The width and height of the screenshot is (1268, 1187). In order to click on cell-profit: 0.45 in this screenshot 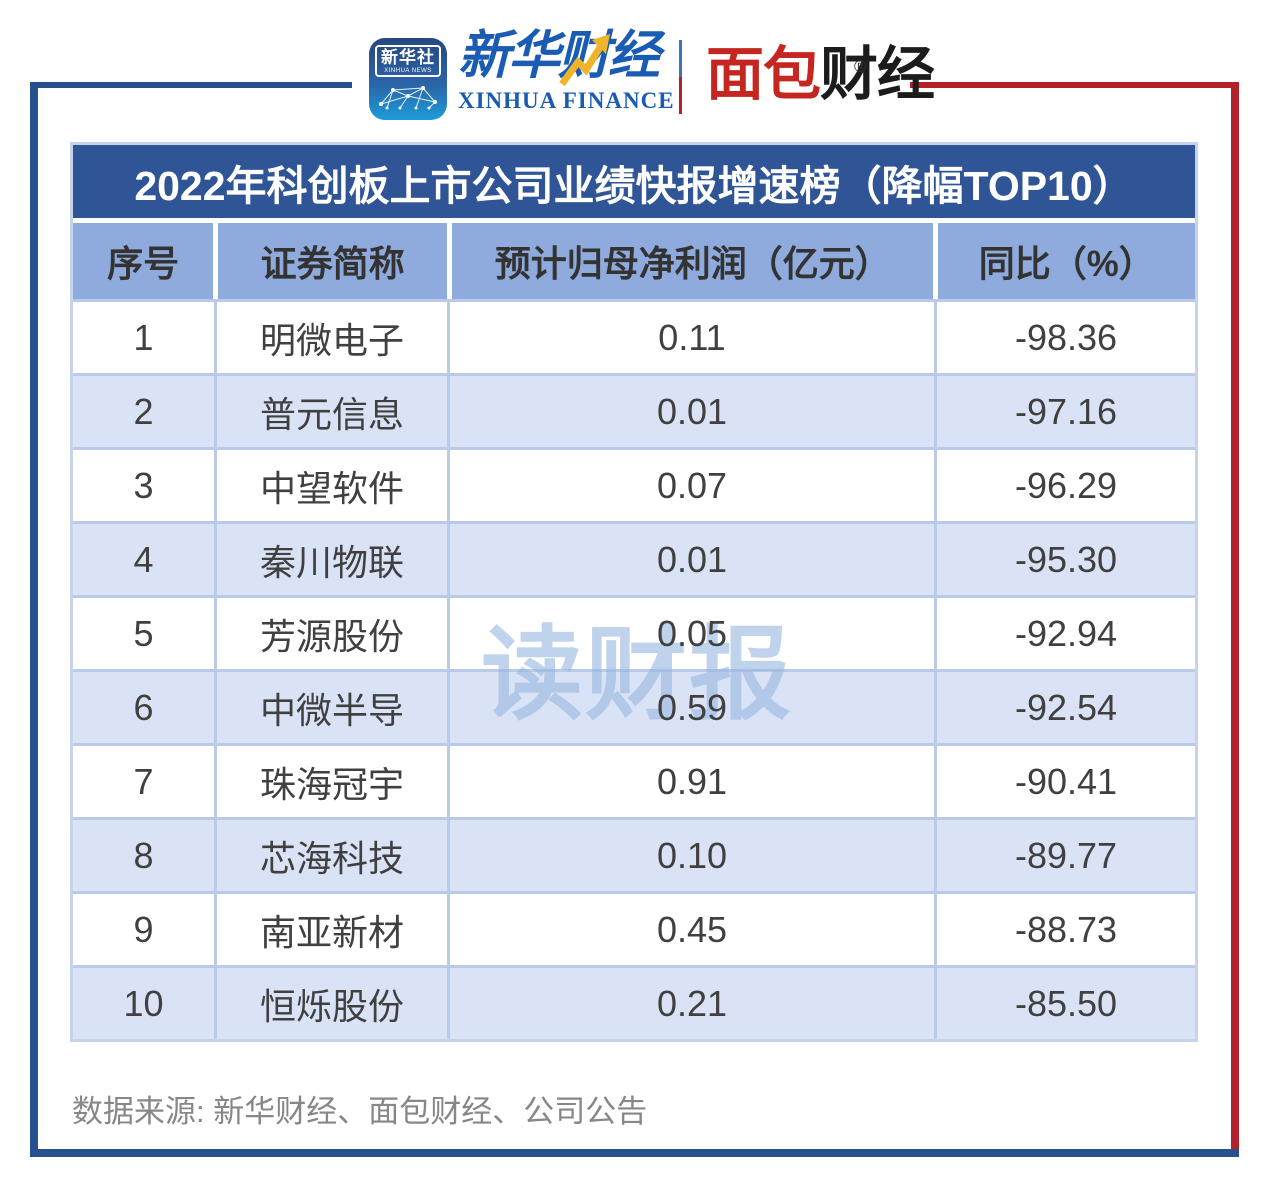, I will do `click(692, 929)`.